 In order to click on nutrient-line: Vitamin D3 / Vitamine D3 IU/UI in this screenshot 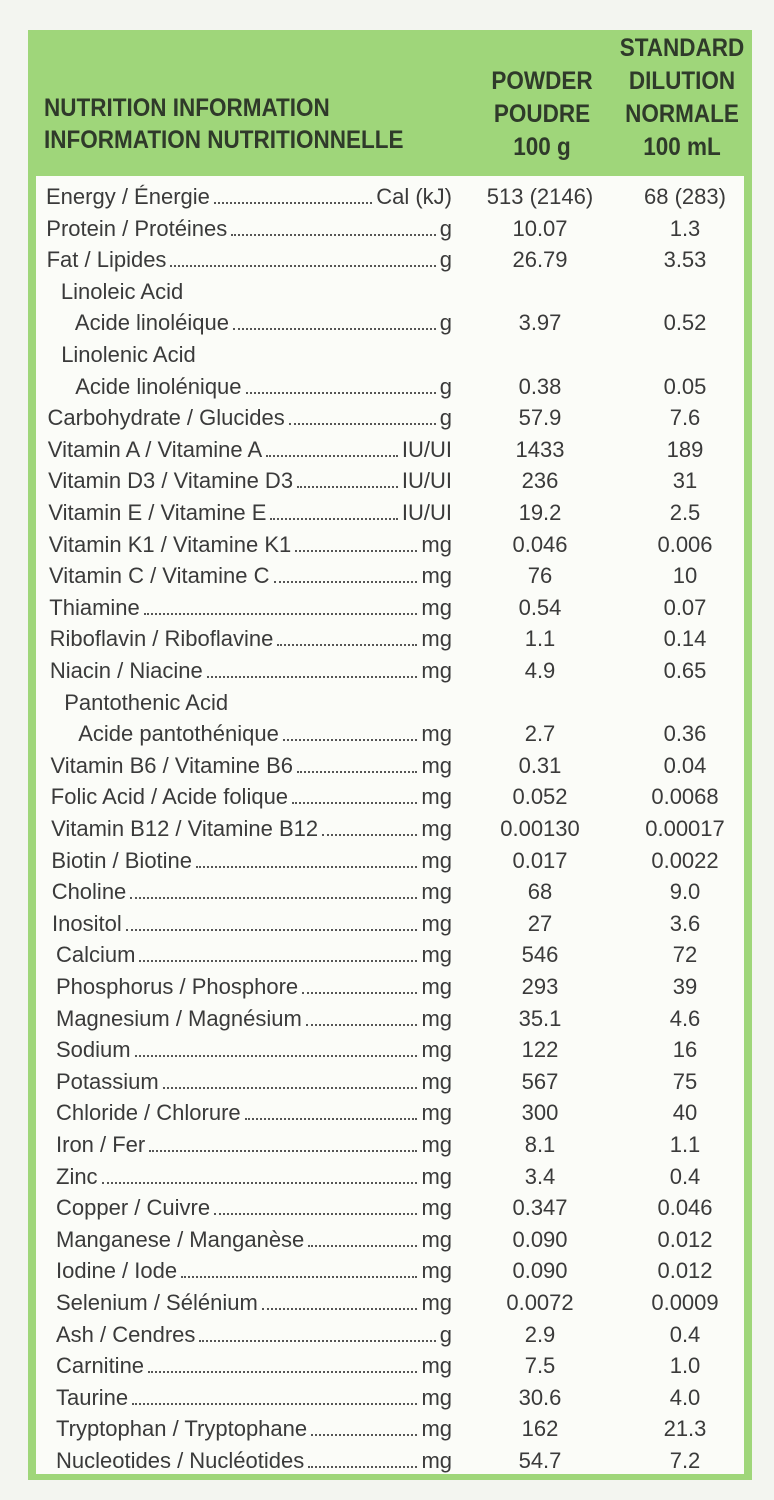, I will do `click(250, 480)`.